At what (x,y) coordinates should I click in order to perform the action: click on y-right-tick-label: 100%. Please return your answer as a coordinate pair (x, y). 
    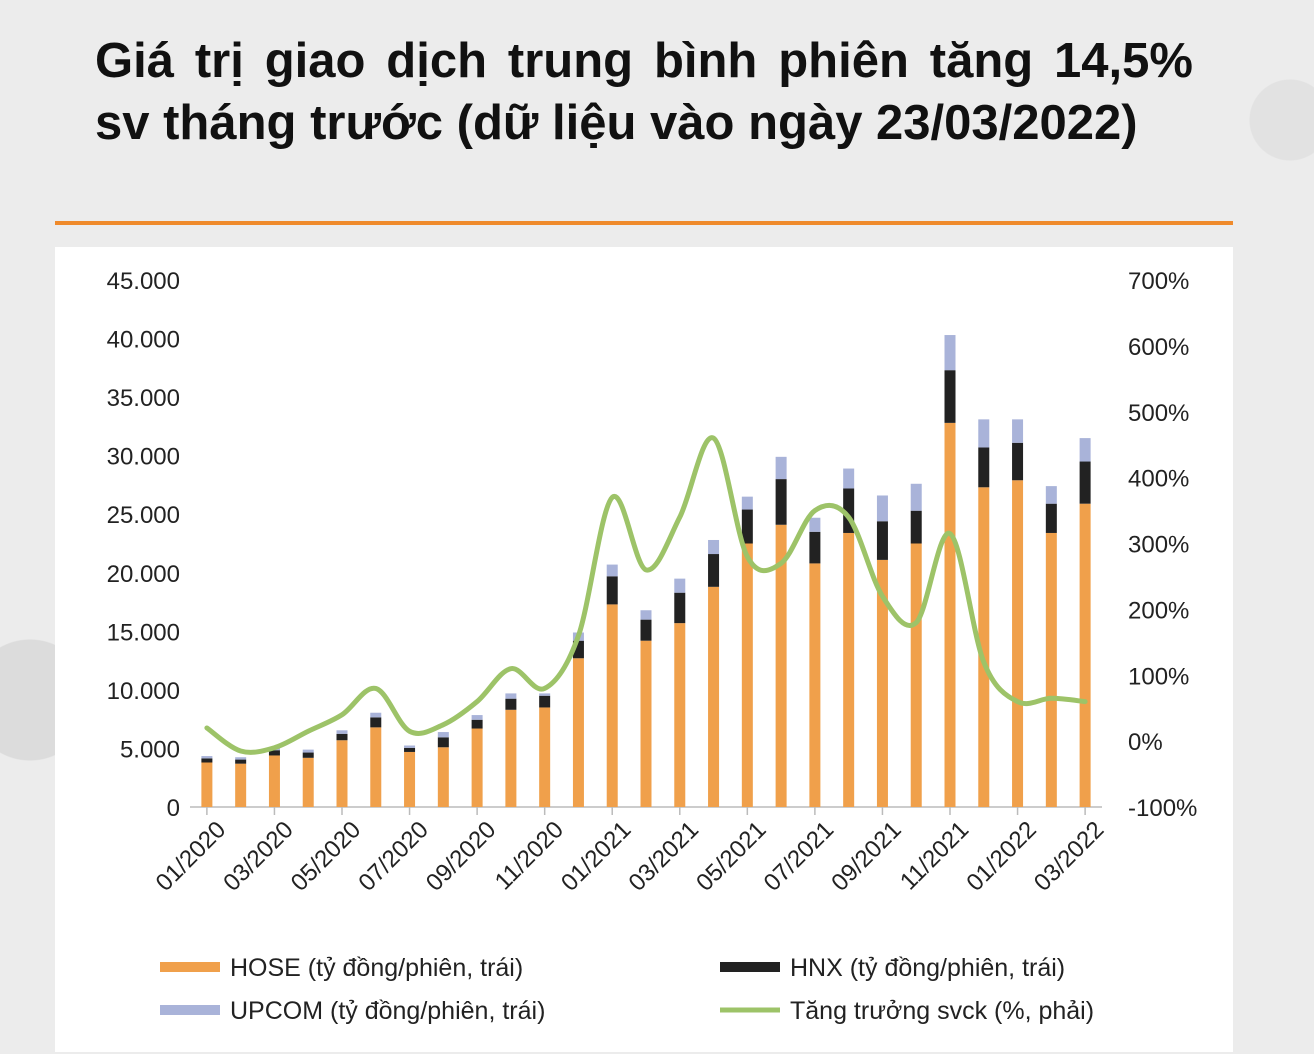
    Looking at the image, I should click on (1158, 676).